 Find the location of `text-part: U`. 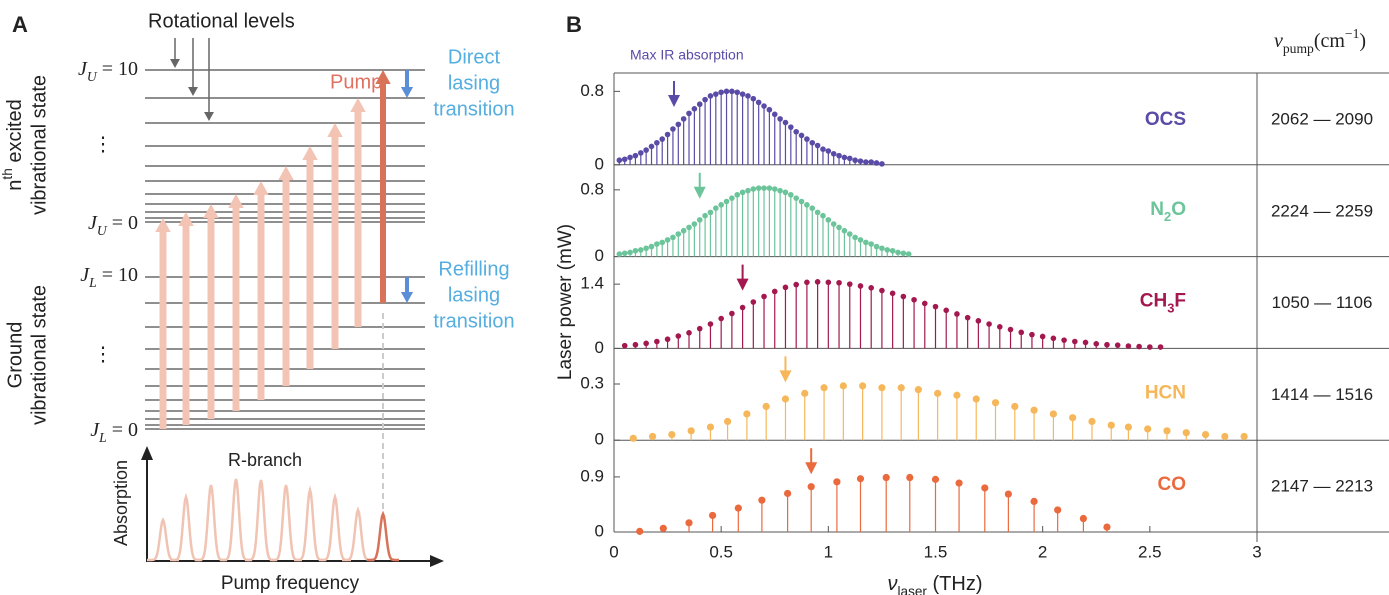

text-part: U is located at coordinates (102, 230).